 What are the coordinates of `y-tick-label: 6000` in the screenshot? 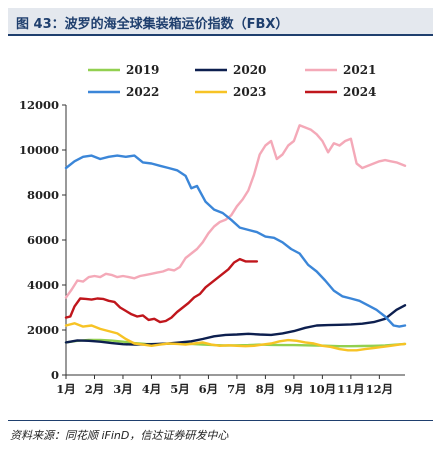 It's located at (43, 240).